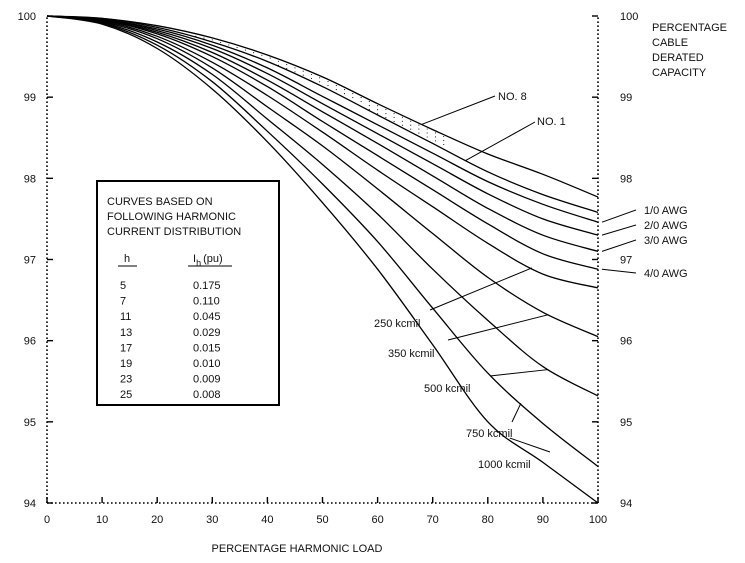 The width and height of the screenshot is (745, 563). What do you see at coordinates (160, 202) in the screenshot?
I see `annotation-line: CURVES BASED ON` at bounding box center [160, 202].